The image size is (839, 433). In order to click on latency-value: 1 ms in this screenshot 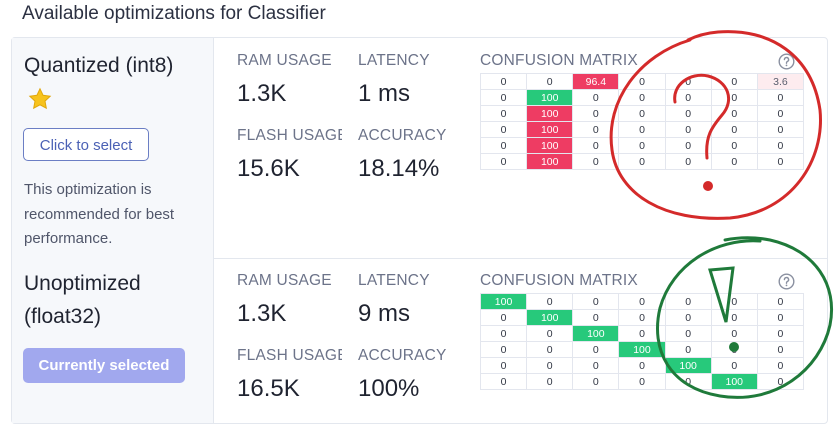, I will do `click(384, 93)`.